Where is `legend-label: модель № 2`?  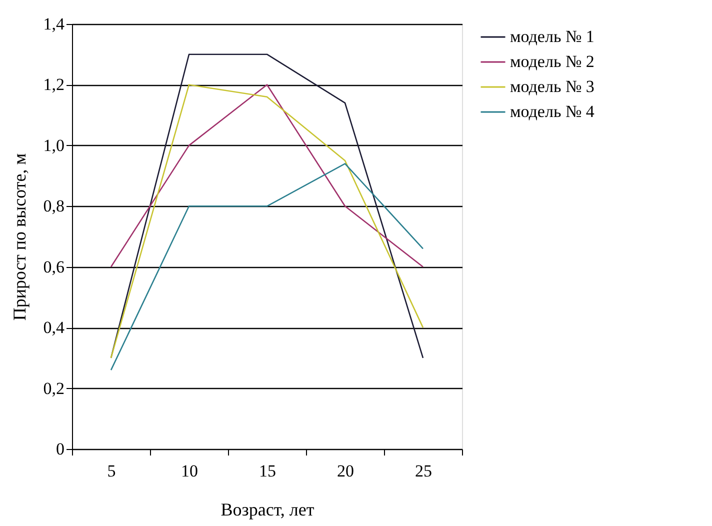
legend-label: модель № 2 is located at coordinates (552, 61).